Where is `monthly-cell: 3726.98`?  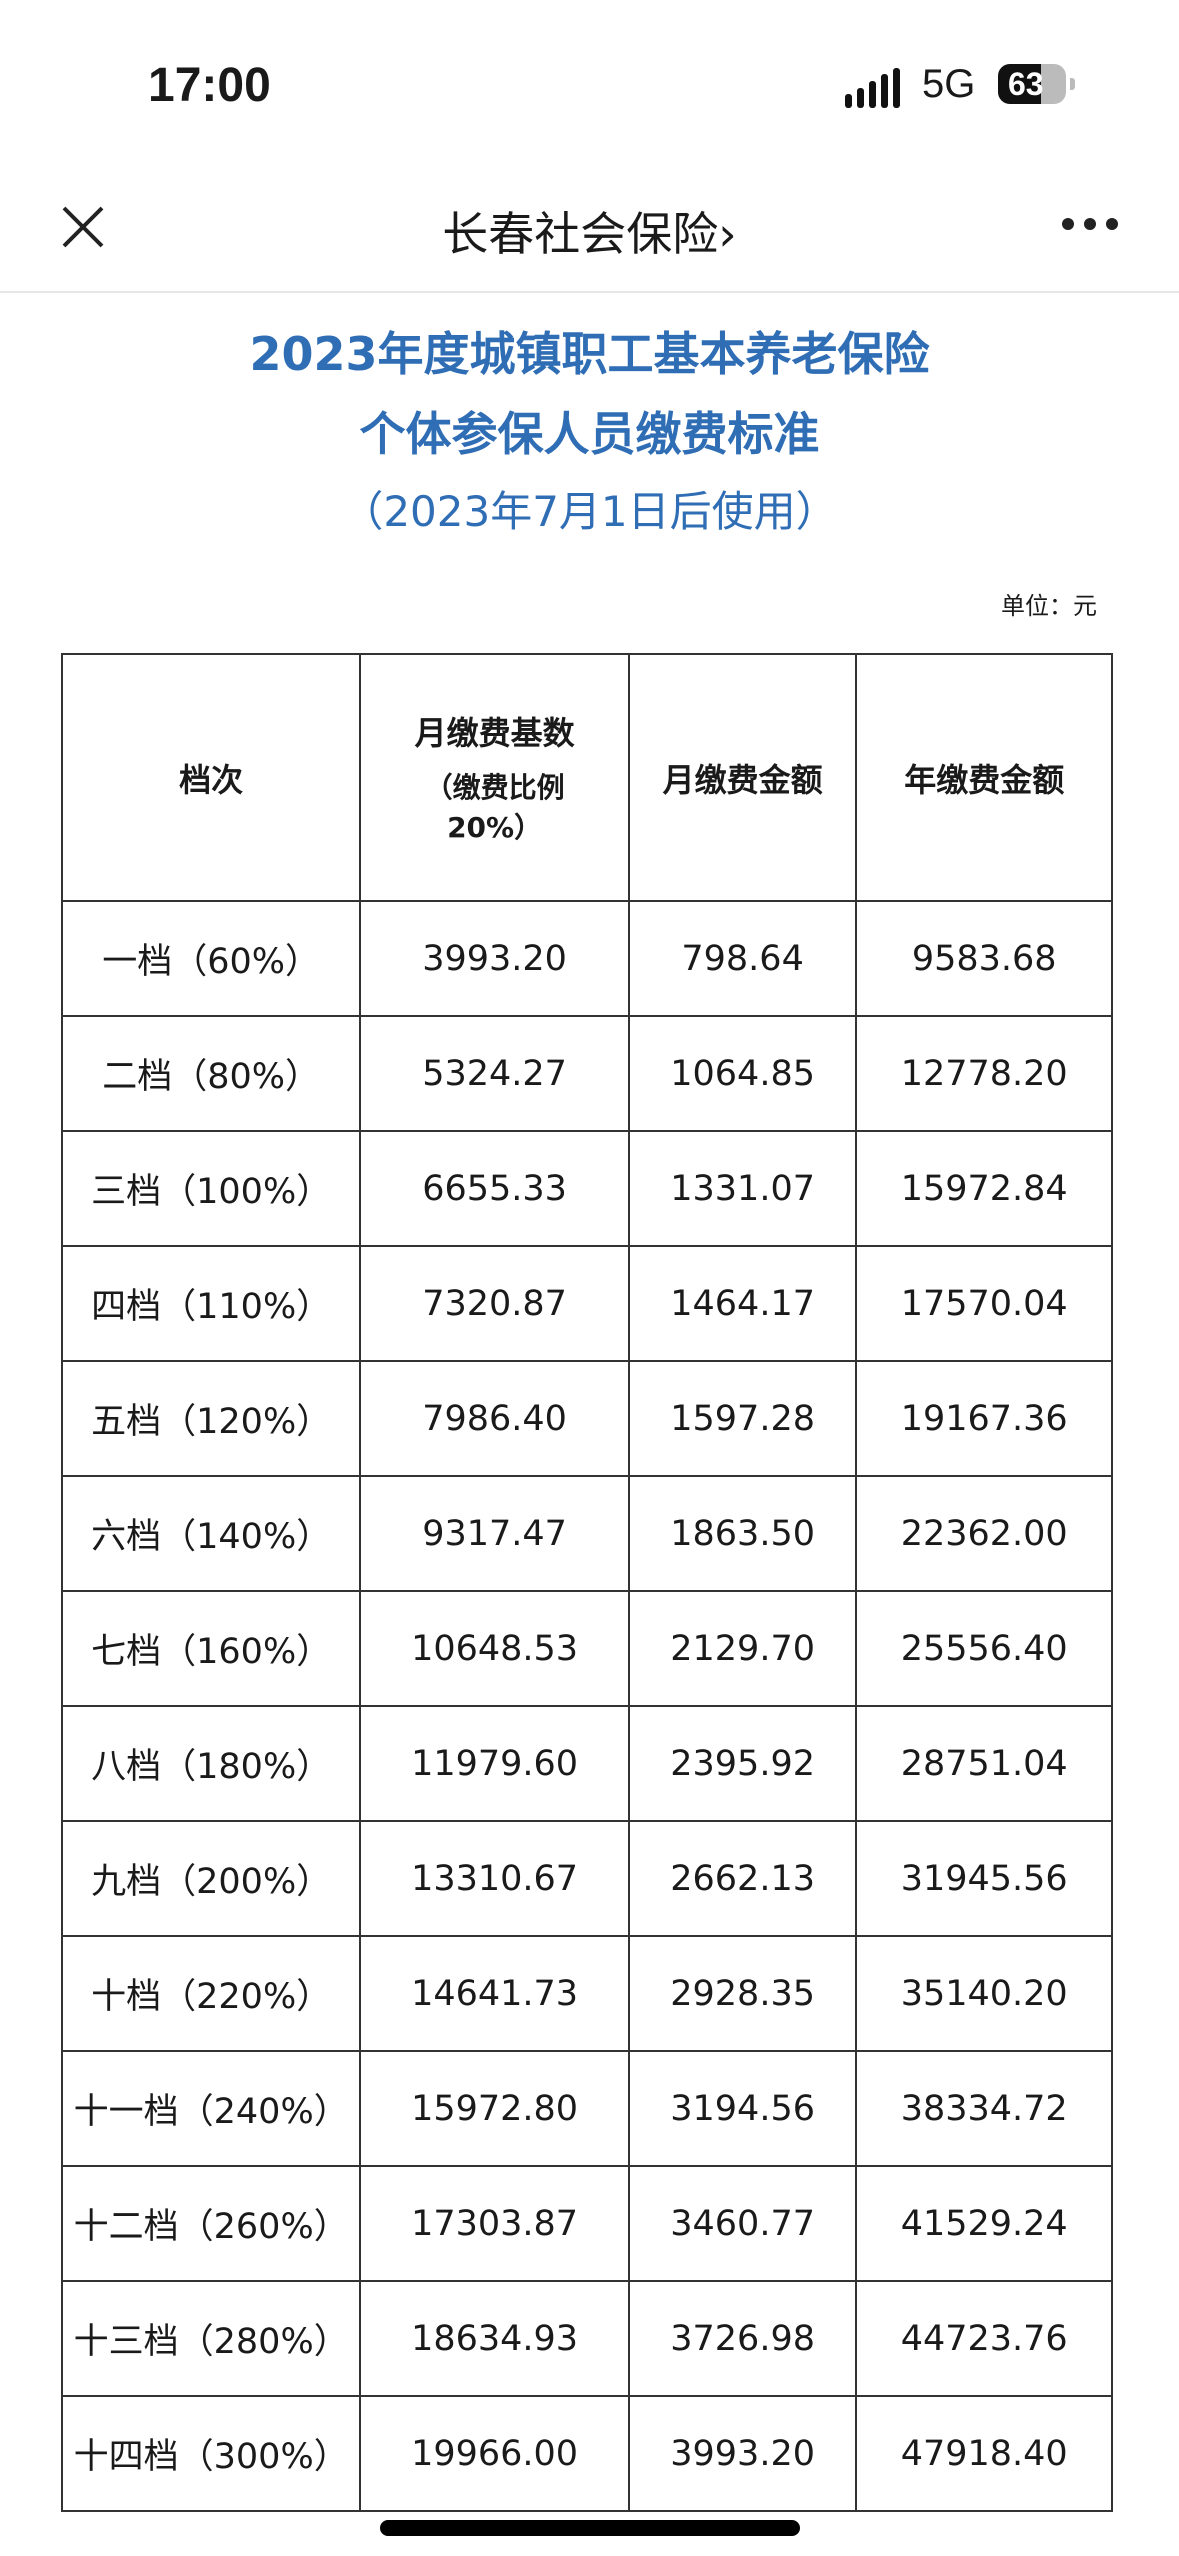 monthly-cell: 3726.98 is located at coordinates (742, 2338).